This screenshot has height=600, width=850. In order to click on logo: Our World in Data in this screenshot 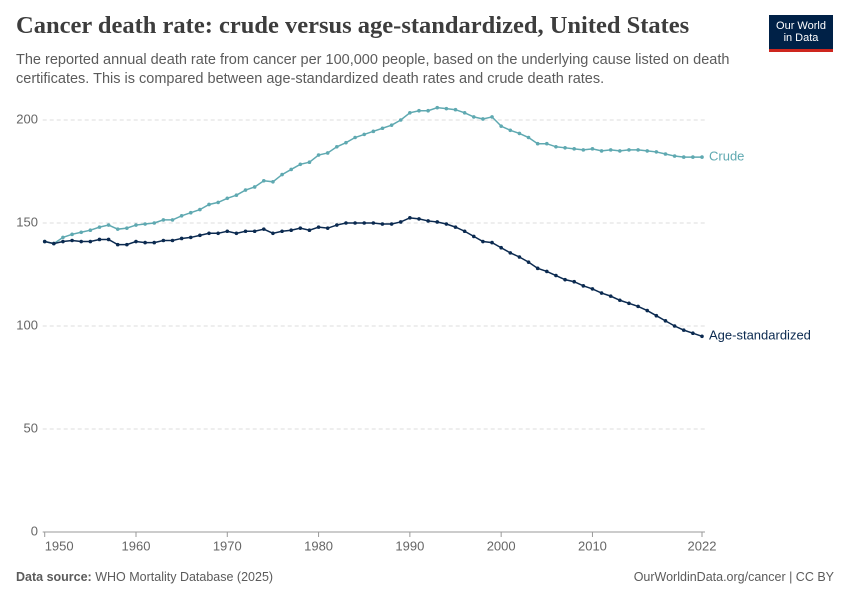, I will do `click(801, 33)`.